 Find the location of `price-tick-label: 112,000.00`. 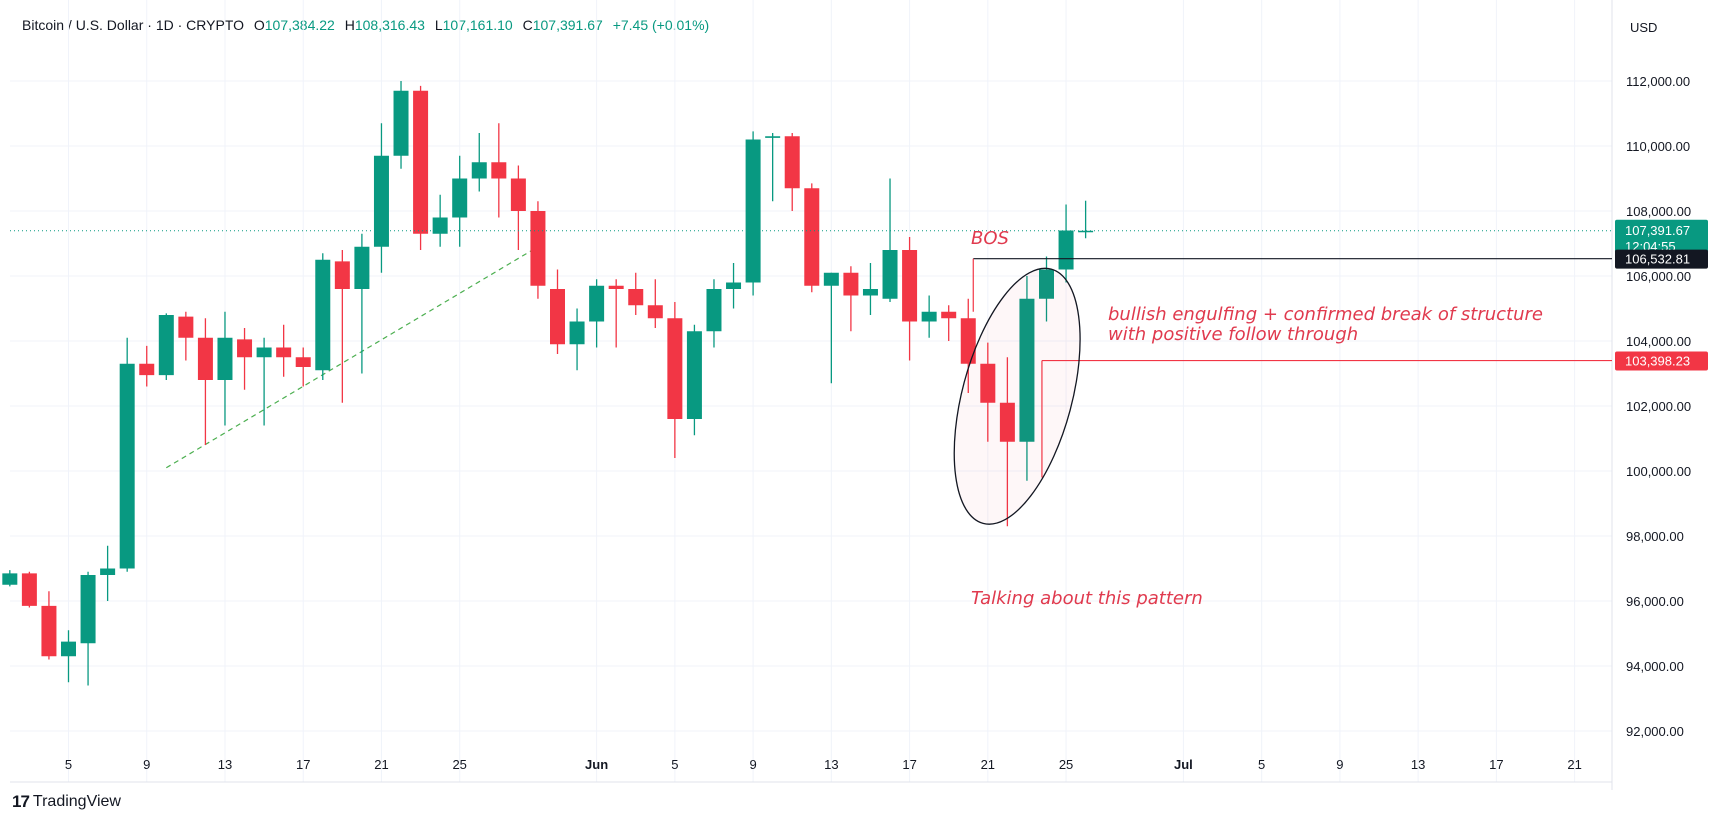

price-tick-label: 112,000.00 is located at coordinates (1658, 81).